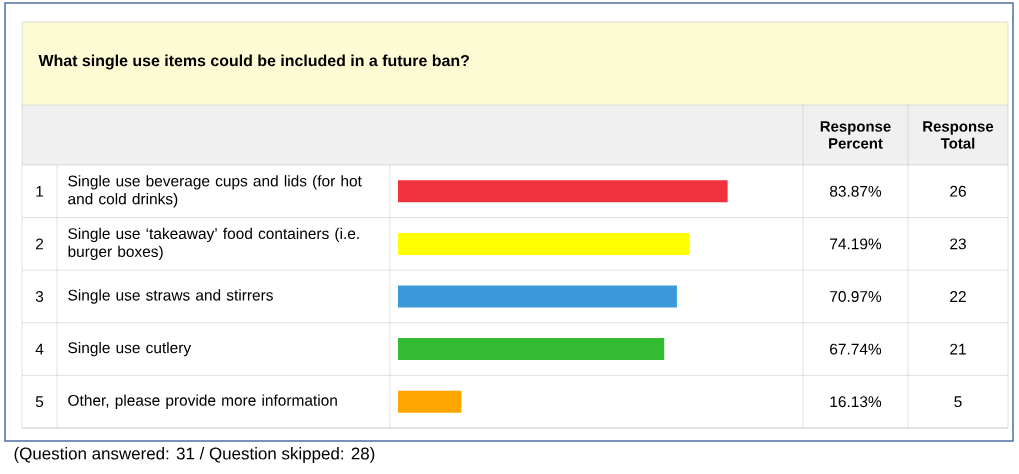 The width and height of the screenshot is (1019, 474). Describe the element at coordinates (856, 296) in the screenshot. I see `data-label: 70.97%` at that location.